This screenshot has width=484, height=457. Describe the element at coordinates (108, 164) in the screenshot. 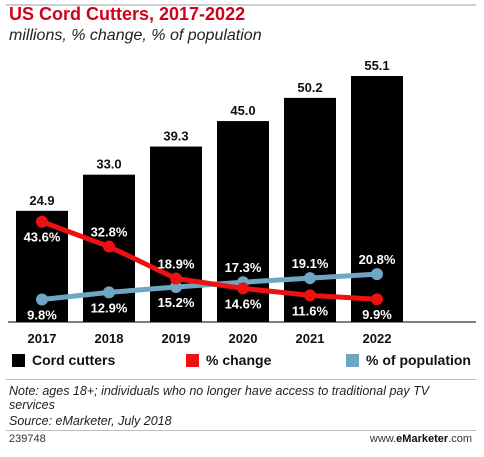

I see `bar-value-label: 33.0` at that location.